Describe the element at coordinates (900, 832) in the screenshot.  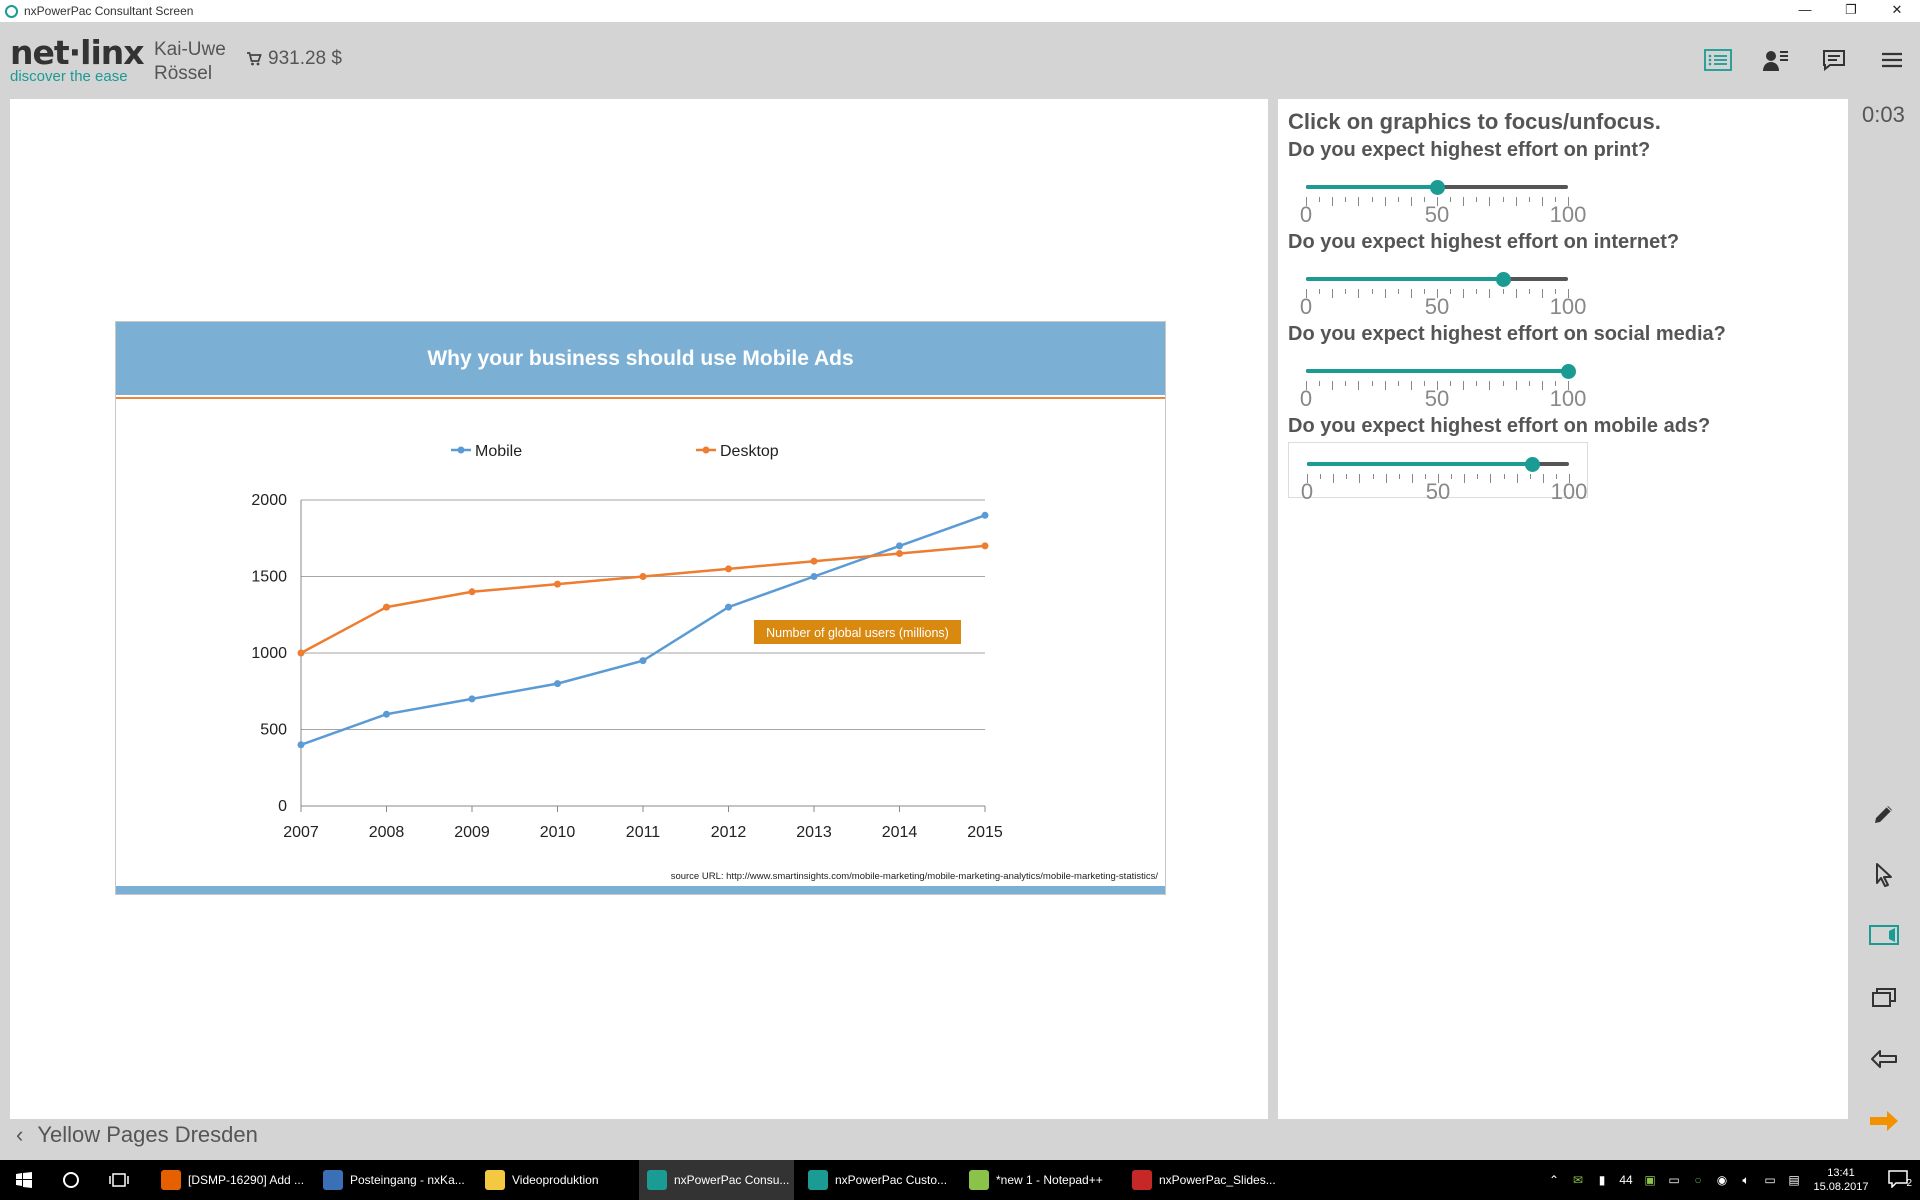
I see `x-tick-label: 2014` at that location.